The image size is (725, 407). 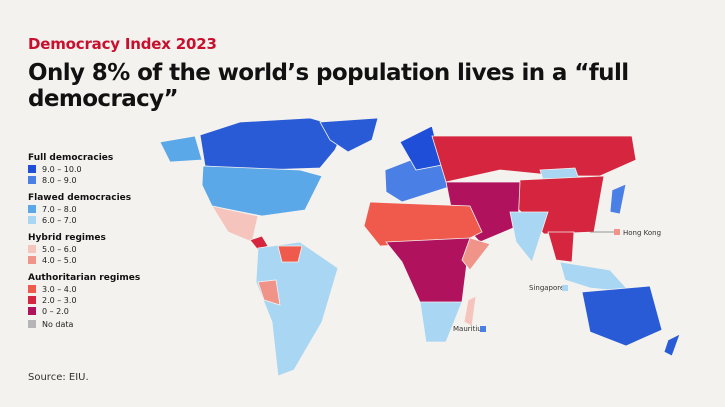 What do you see at coordinates (59, 209) in the screenshot?
I see `legend-label: 7.0 – 8.0` at bounding box center [59, 209].